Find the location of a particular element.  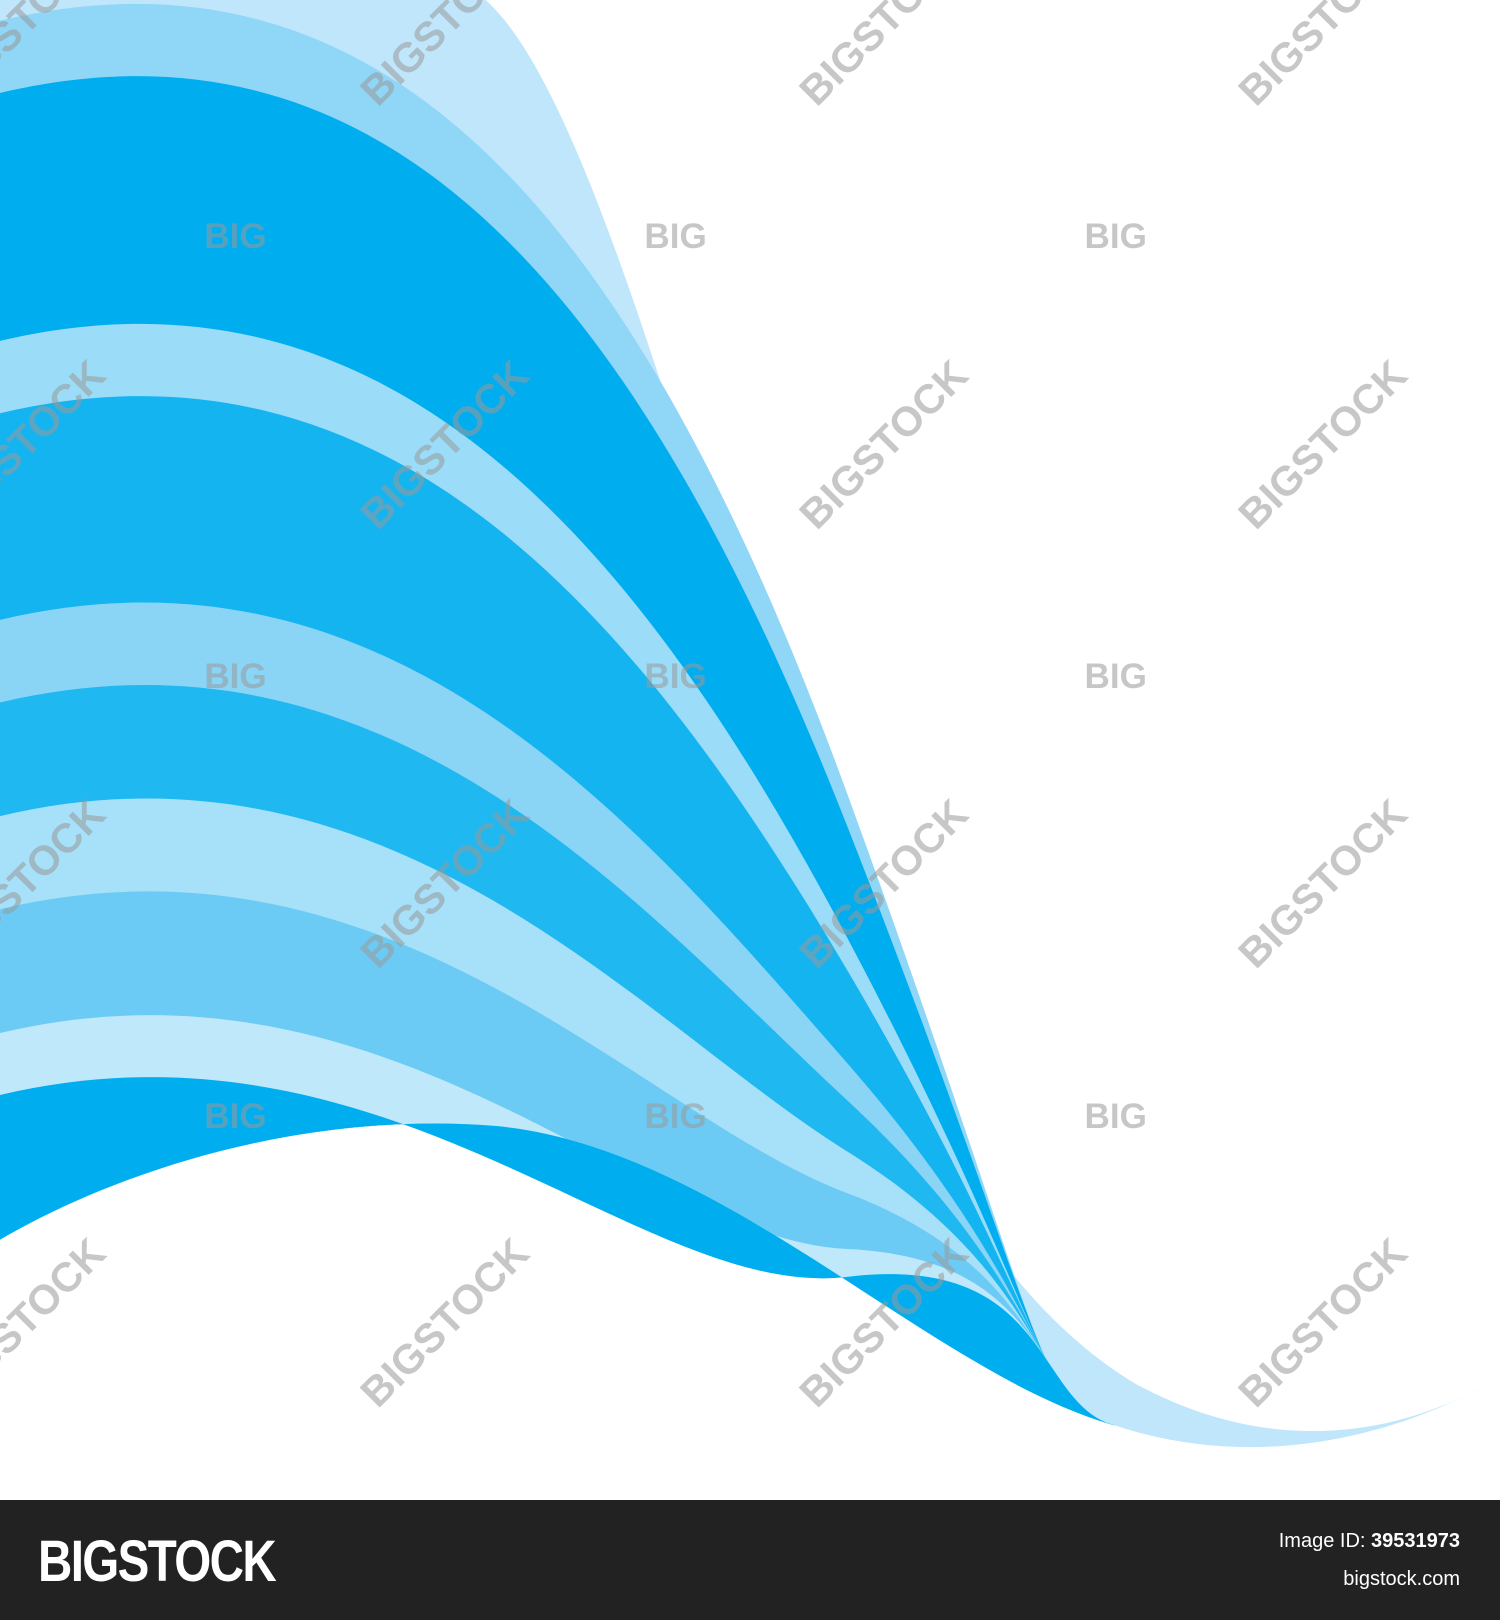

footer-bar: BIGSTOCK Image ID: 39531973 bigstock.com is located at coordinates (750, 1560).